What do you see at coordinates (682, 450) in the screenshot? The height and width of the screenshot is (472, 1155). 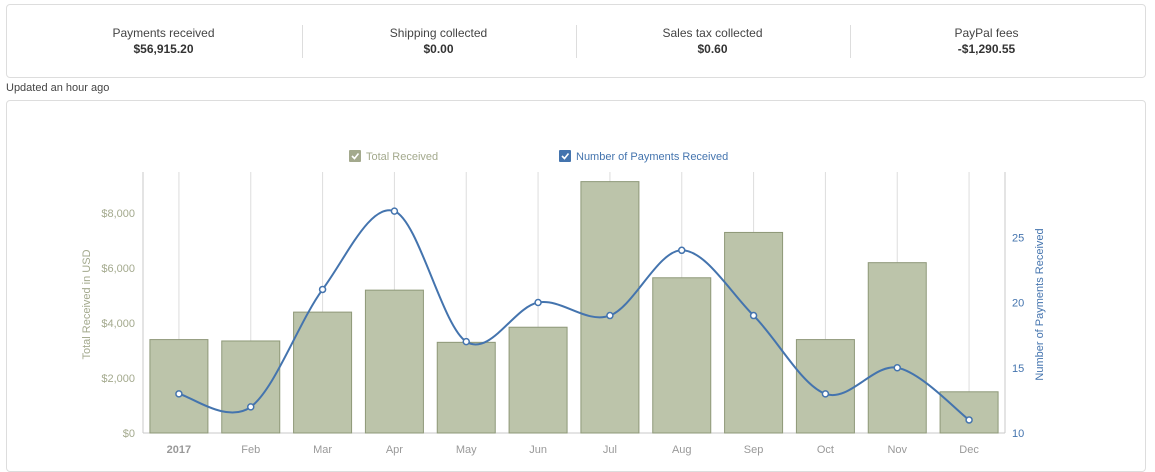 I see `x-tick-label: Aug` at bounding box center [682, 450].